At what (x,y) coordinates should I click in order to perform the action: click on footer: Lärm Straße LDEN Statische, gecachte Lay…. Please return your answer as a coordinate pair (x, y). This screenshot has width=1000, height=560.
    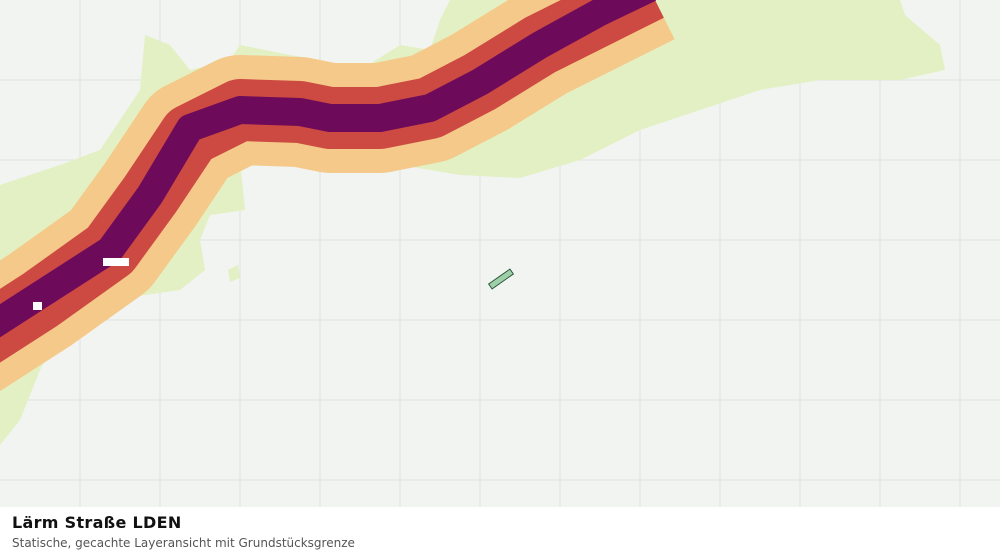
    Looking at the image, I should click on (500, 533).